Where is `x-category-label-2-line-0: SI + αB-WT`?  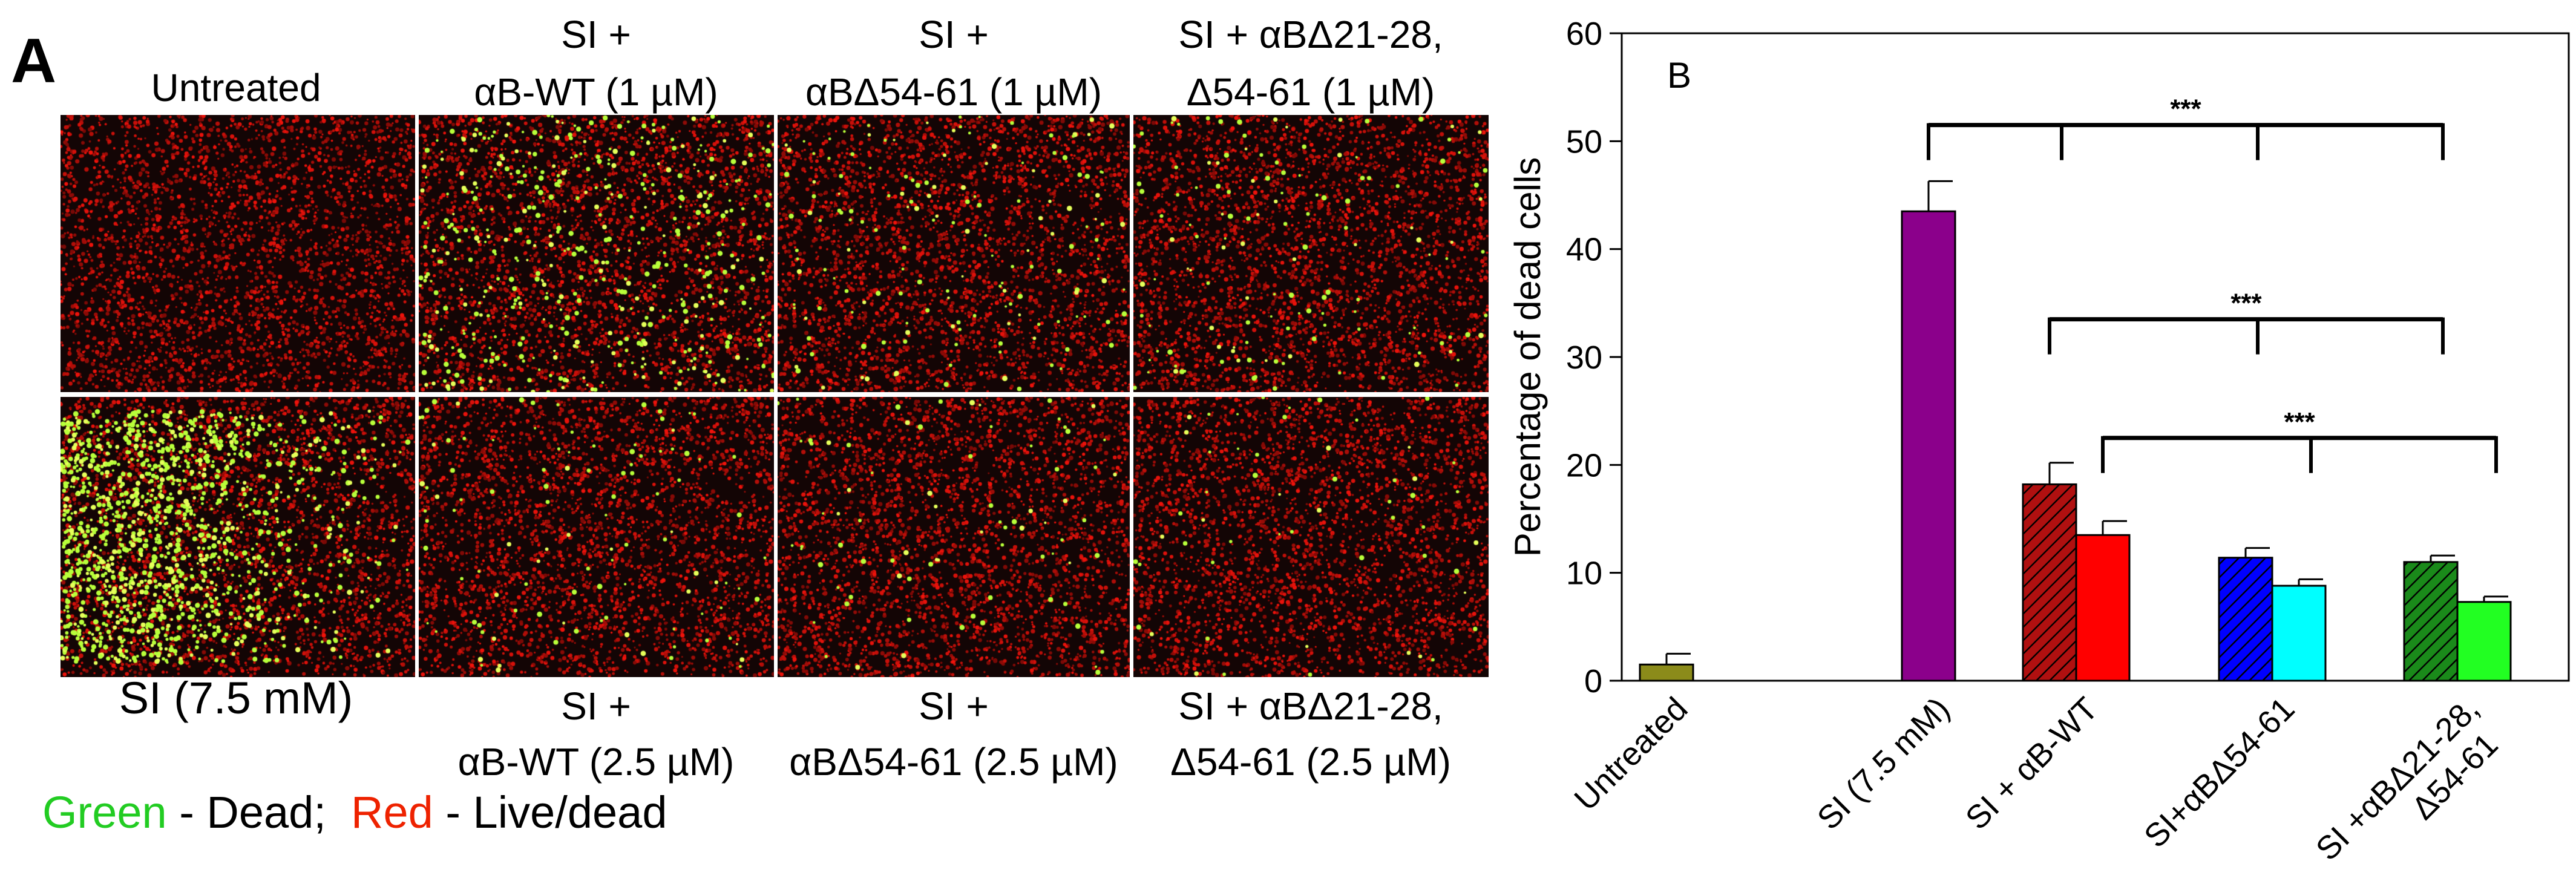 x-category-label-2-line-0: SI + αB-WT is located at coordinates (2032, 763).